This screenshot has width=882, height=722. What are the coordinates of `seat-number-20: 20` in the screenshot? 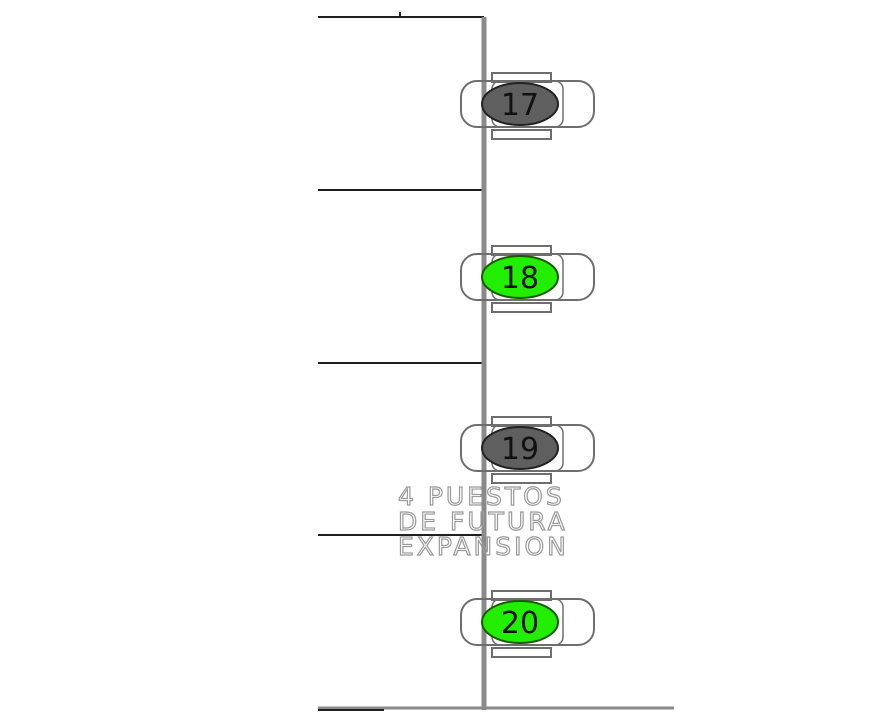 It's located at (520, 623).